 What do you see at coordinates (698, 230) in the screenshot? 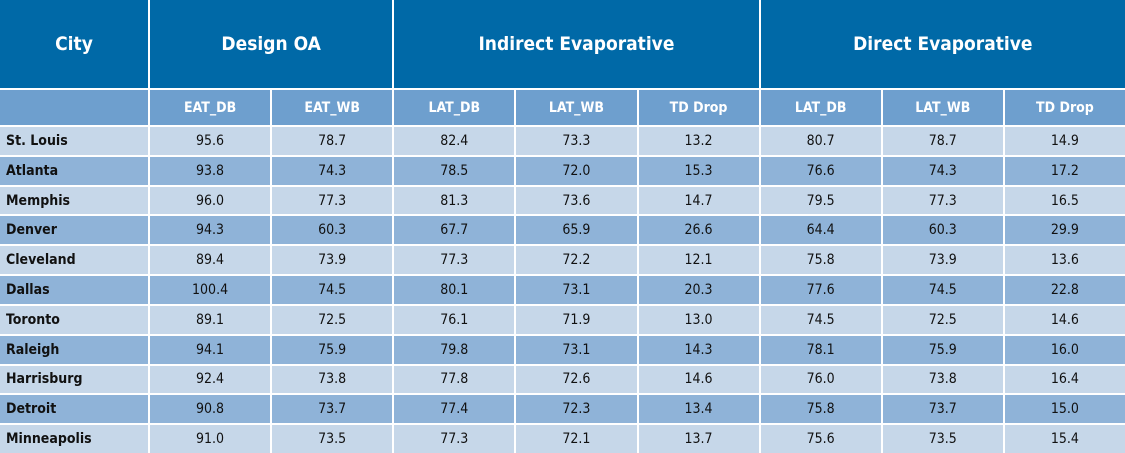
I see `value-cell: 26.6` at bounding box center [698, 230].